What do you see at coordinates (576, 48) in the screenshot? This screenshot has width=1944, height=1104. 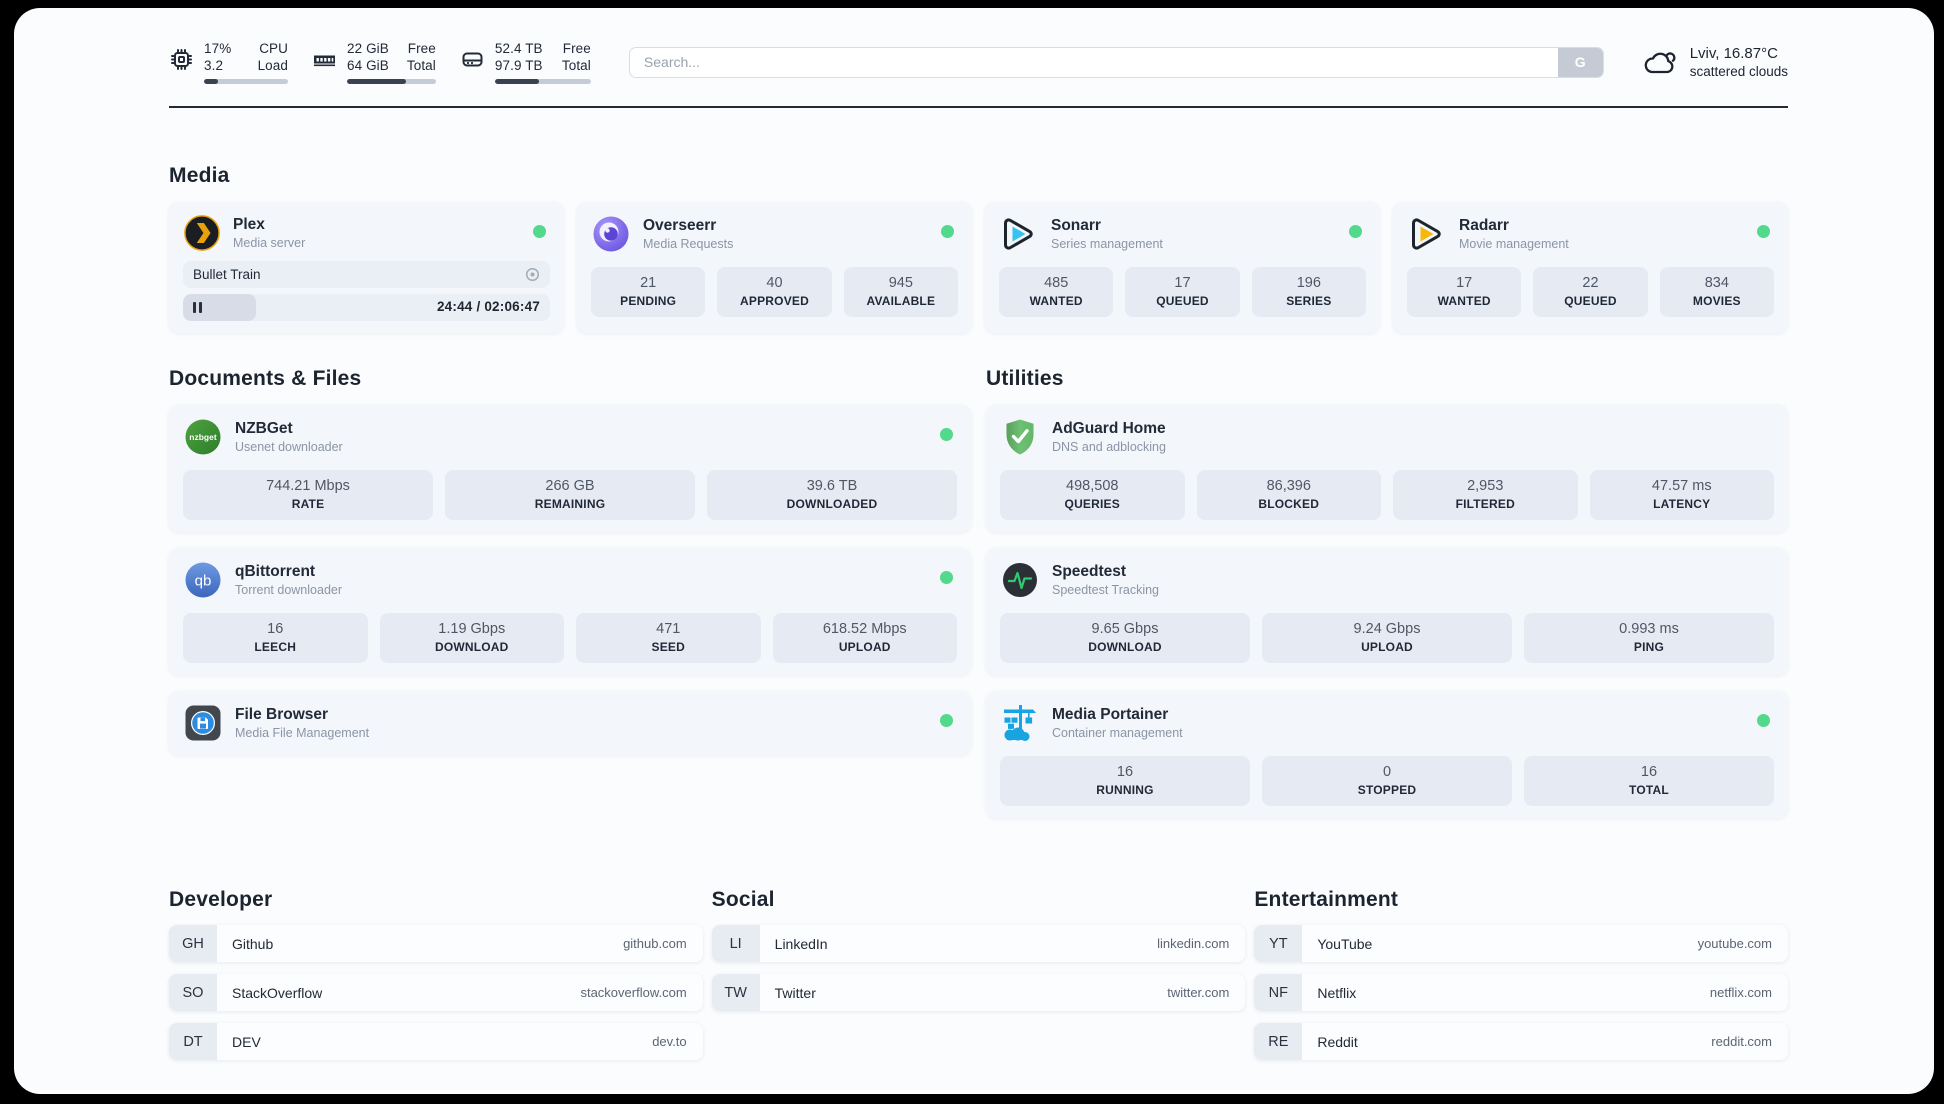 I see `disk-free-label: Free` at bounding box center [576, 48].